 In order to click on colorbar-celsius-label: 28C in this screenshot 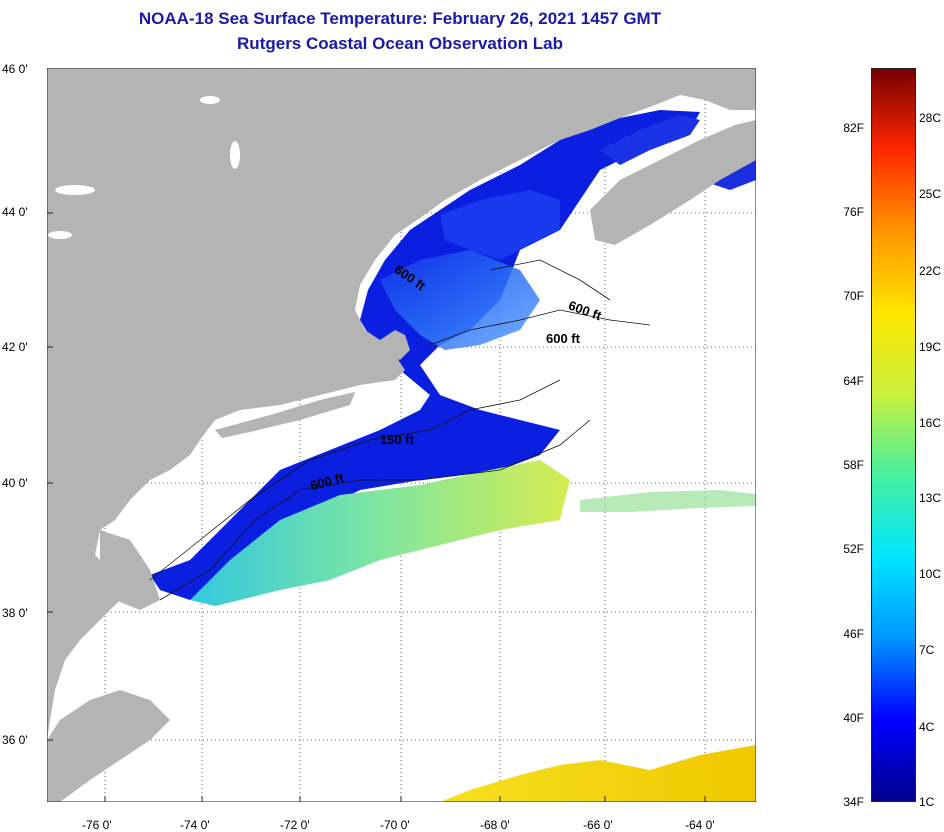, I will do `click(930, 118)`.